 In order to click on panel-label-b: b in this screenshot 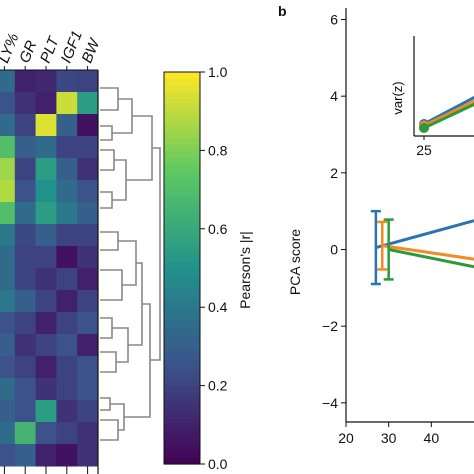, I will do `click(282, 11)`.